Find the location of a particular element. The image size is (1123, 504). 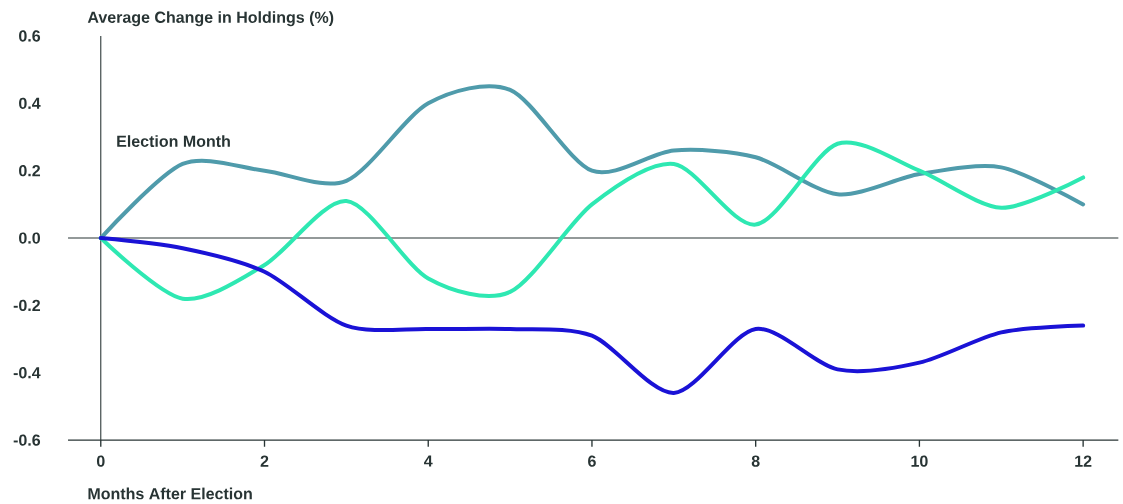

x-tick-label: 0 is located at coordinates (100, 461).